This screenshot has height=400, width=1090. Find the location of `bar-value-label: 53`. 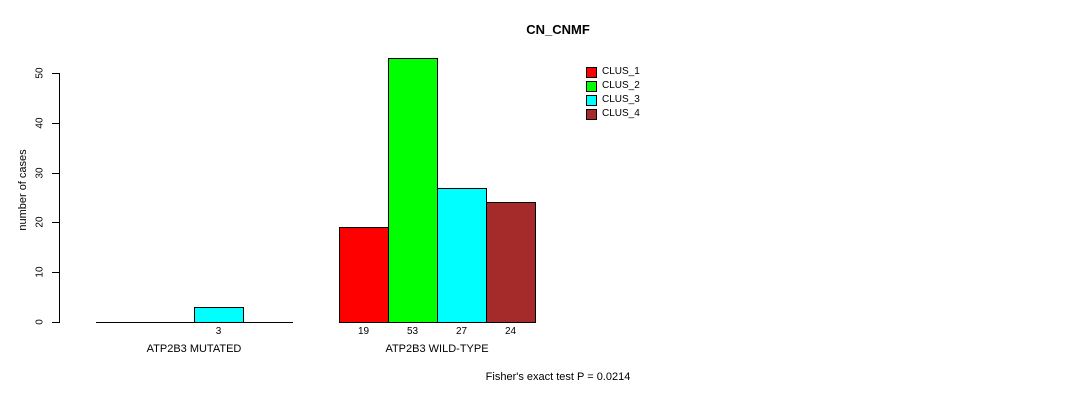

bar-value-label: 53 is located at coordinates (412, 331).